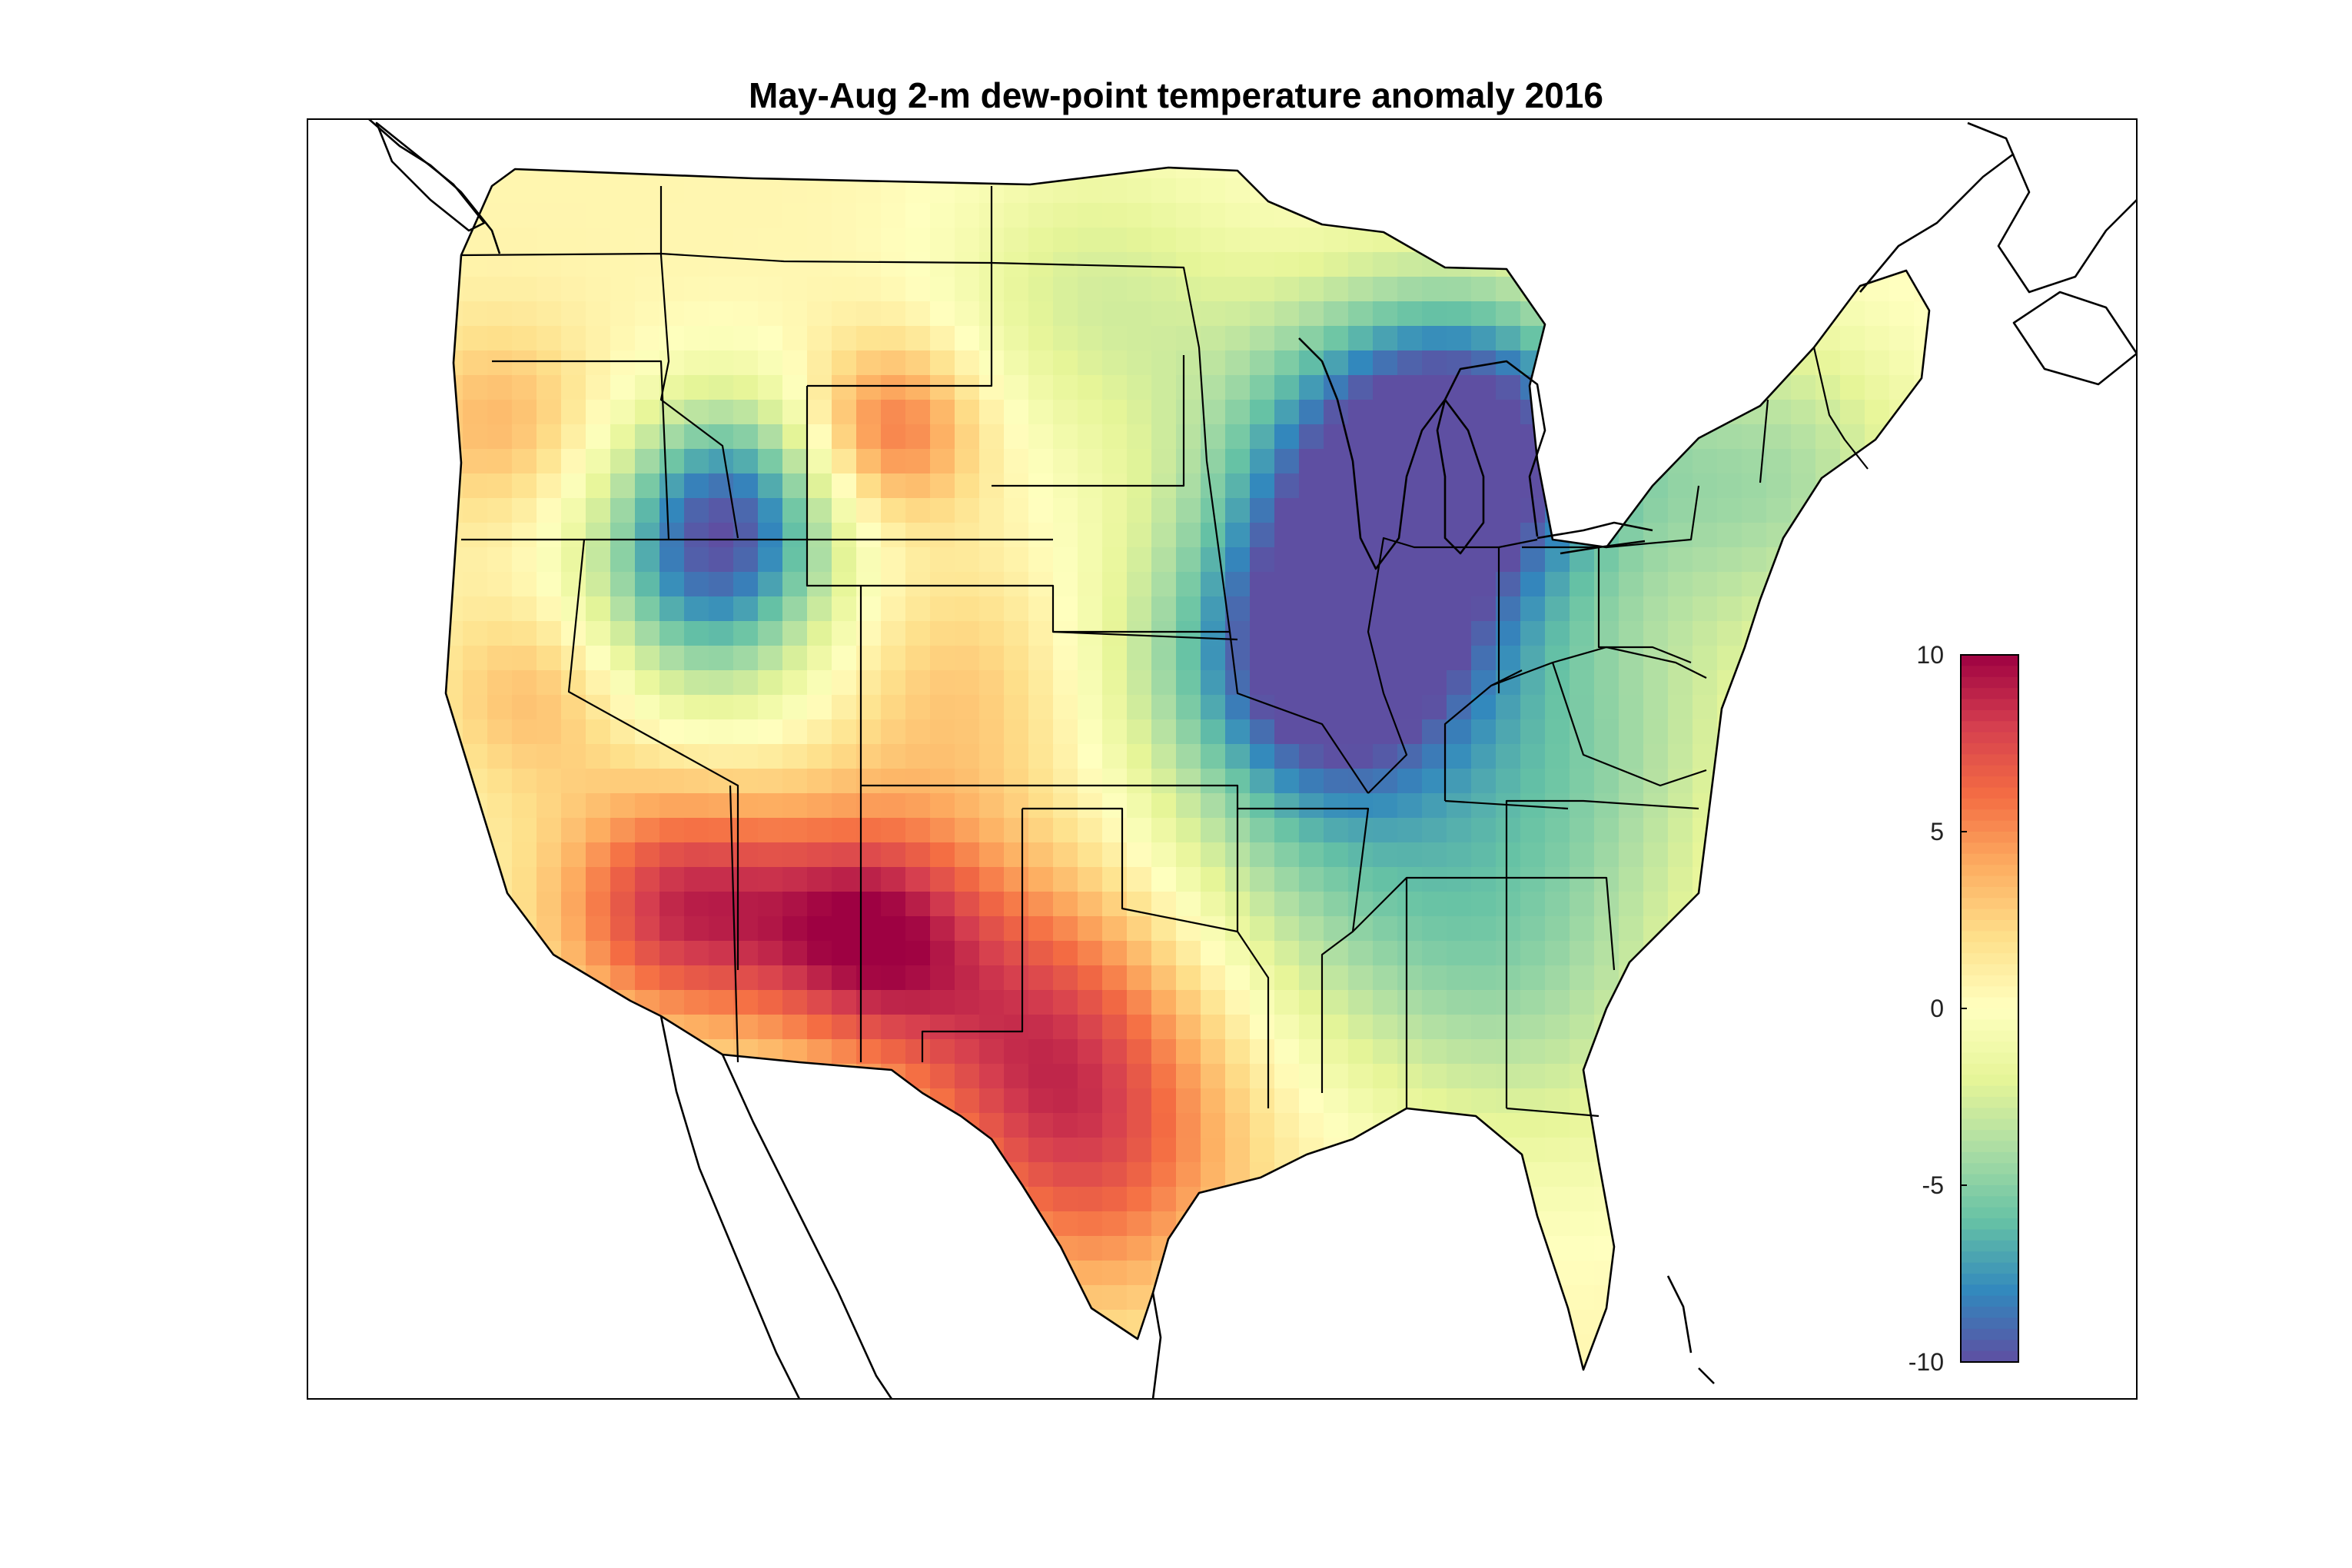 This screenshot has width=2352, height=1568. What do you see at coordinates (2074, 338) in the screenshot?
I see `newfoundland` at bounding box center [2074, 338].